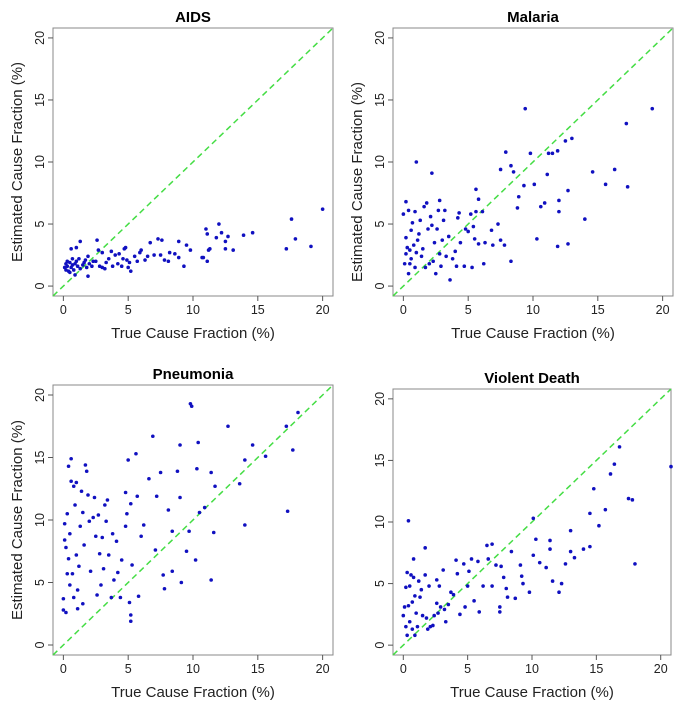  Describe the element at coordinates (532, 692) in the screenshot. I see `x-axis-label: True Cause Fraction (%)` at that location.